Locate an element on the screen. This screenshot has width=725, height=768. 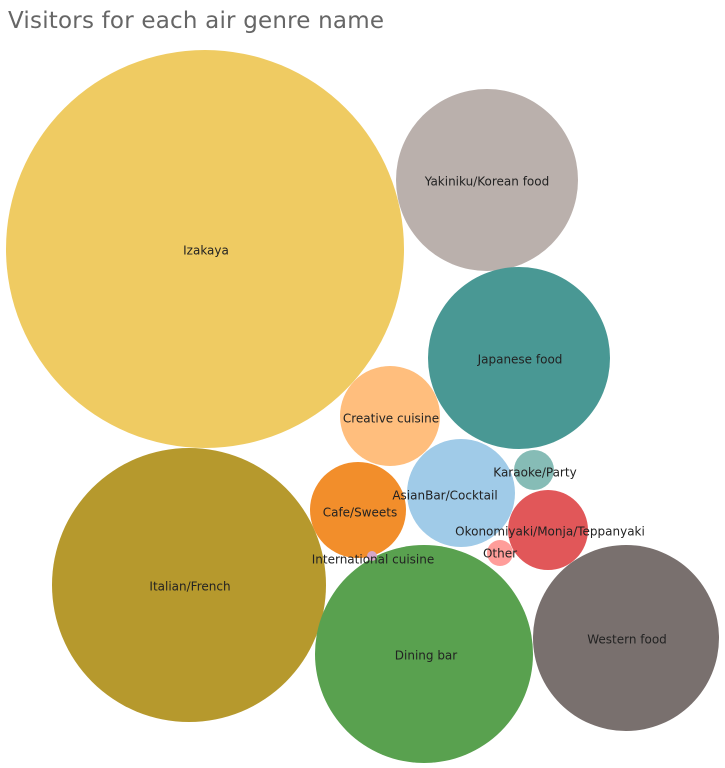
bubble-yakiniku-korean-food is located at coordinates (487, 180).